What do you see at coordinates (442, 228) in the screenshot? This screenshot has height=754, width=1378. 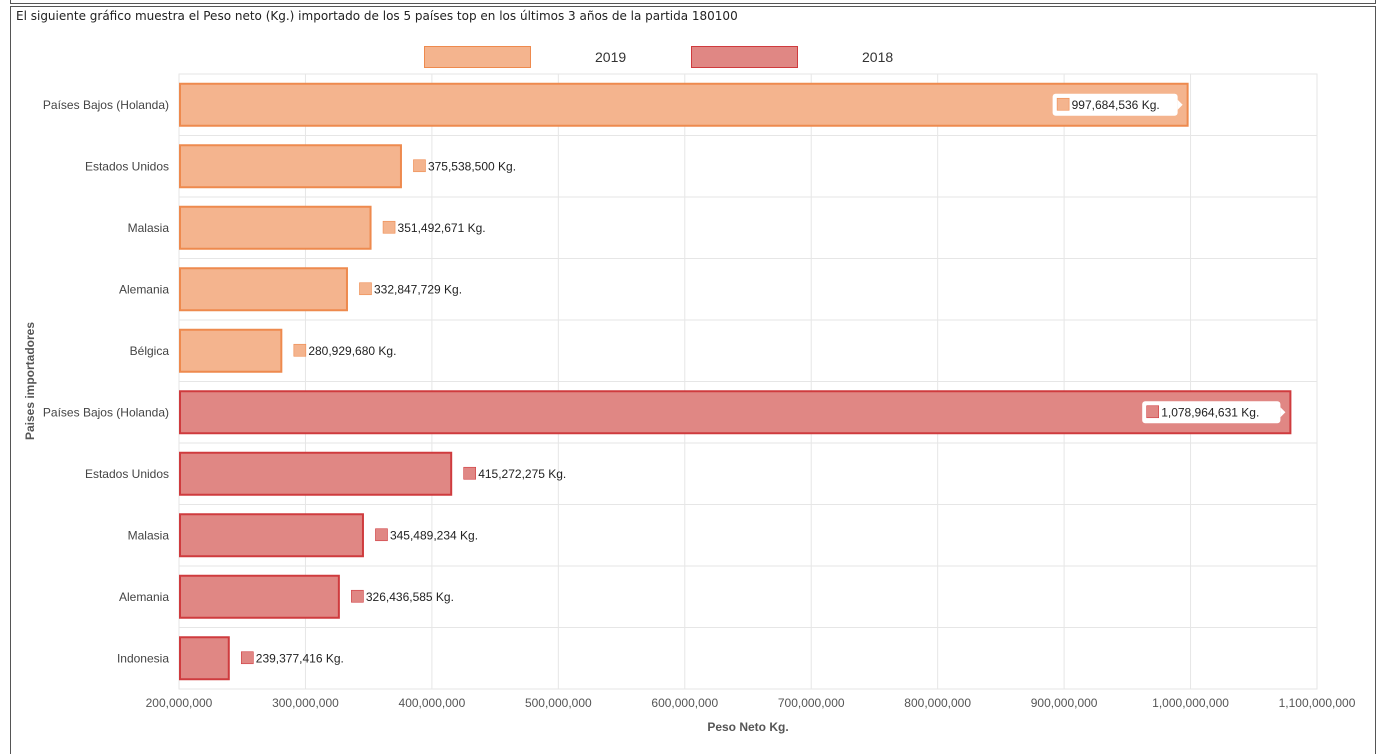 I see `data-label: 351,492,671 Kg.` at bounding box center [442, 228].